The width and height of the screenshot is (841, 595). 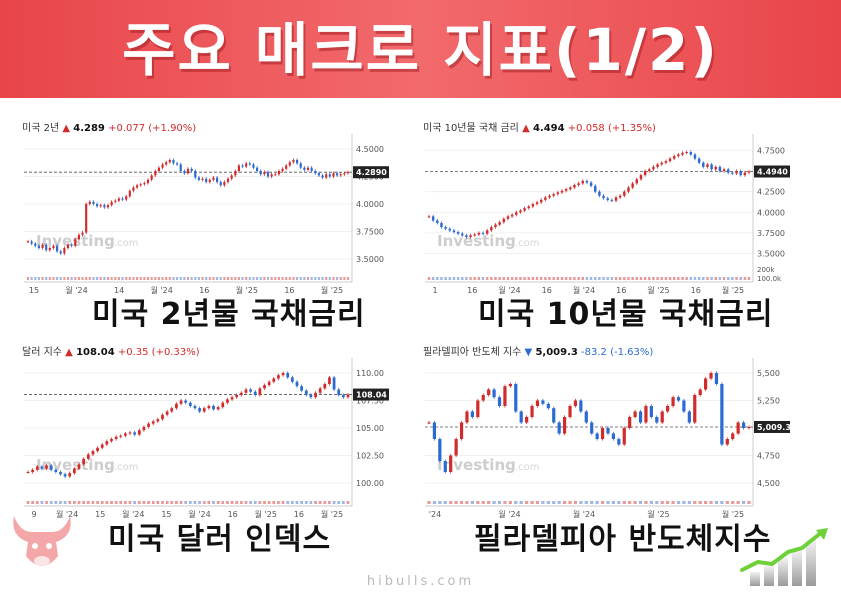 I want to click on x-tick-label: 16, so click(x=472, y=290).